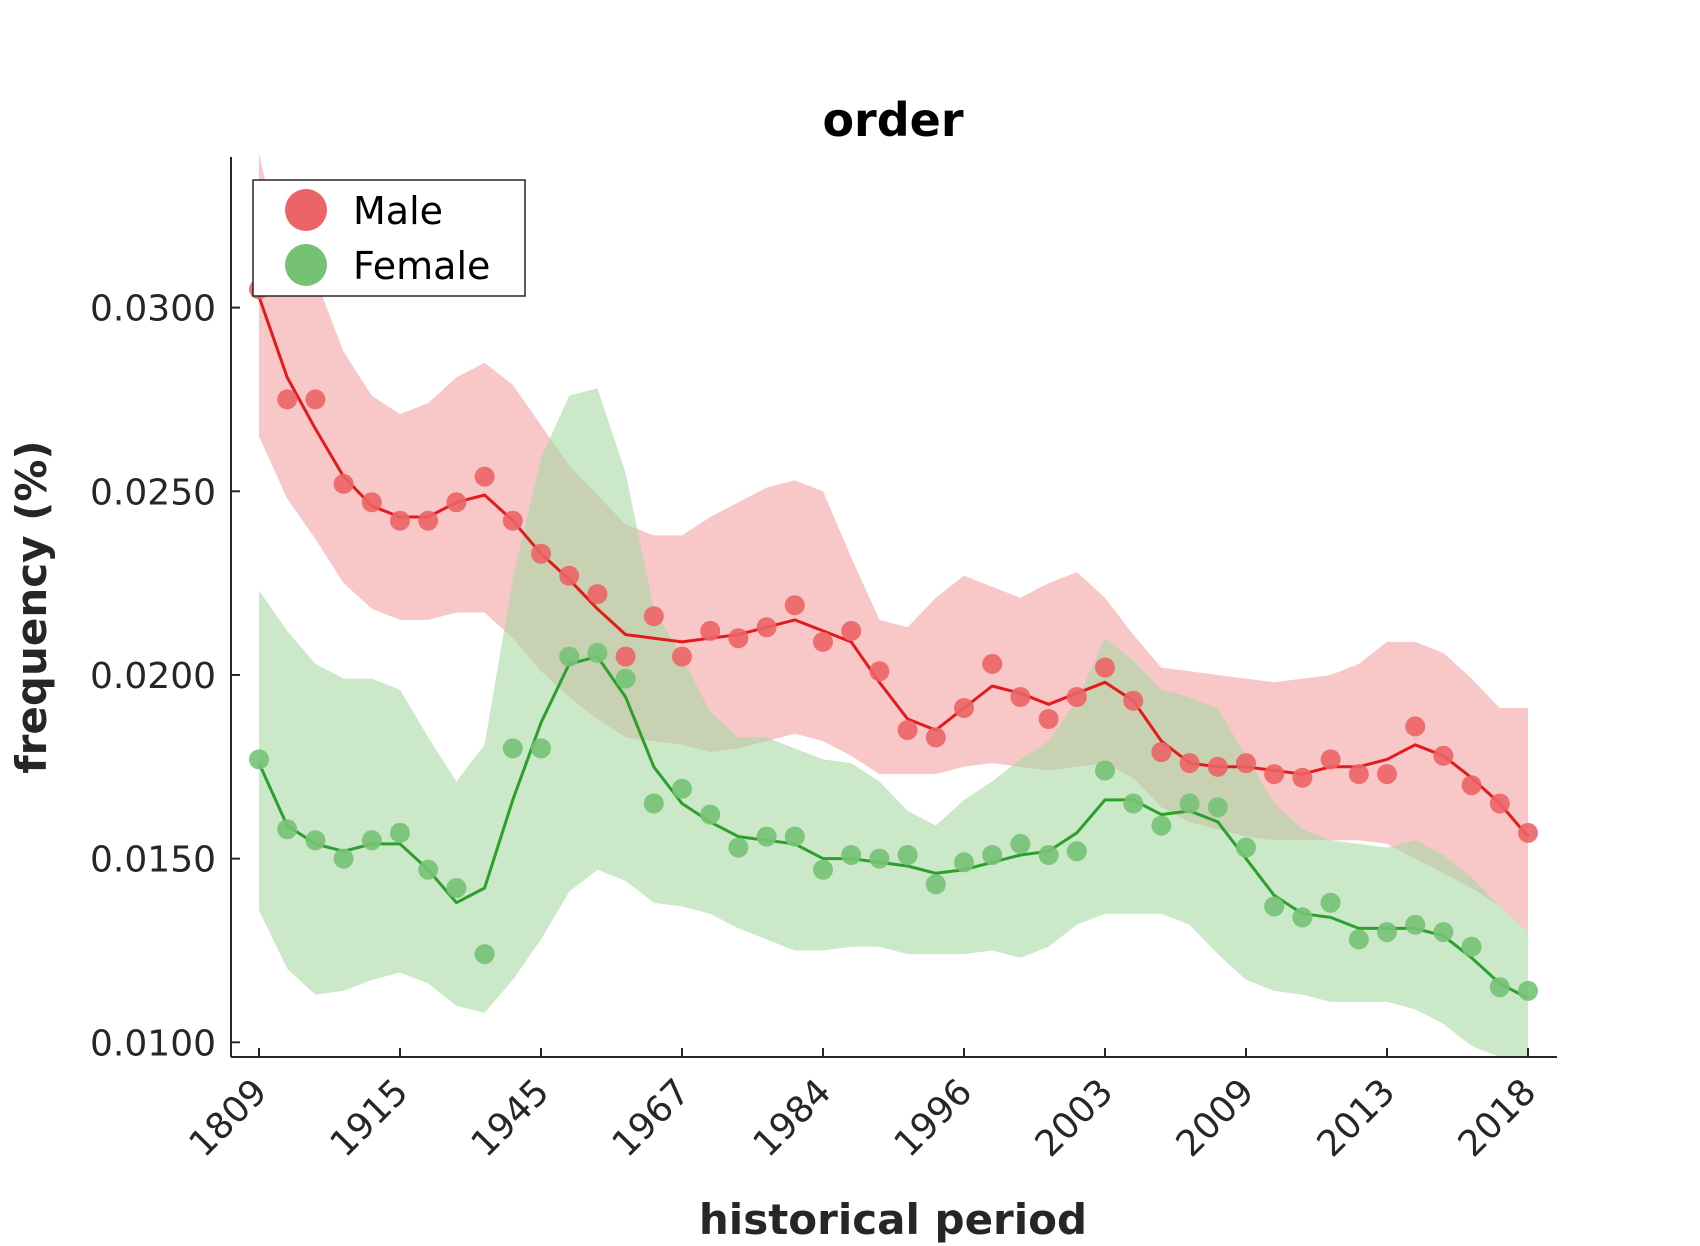 The image size is (1700, 1246). I want to click on legend-male-marker, so click(306, 210).